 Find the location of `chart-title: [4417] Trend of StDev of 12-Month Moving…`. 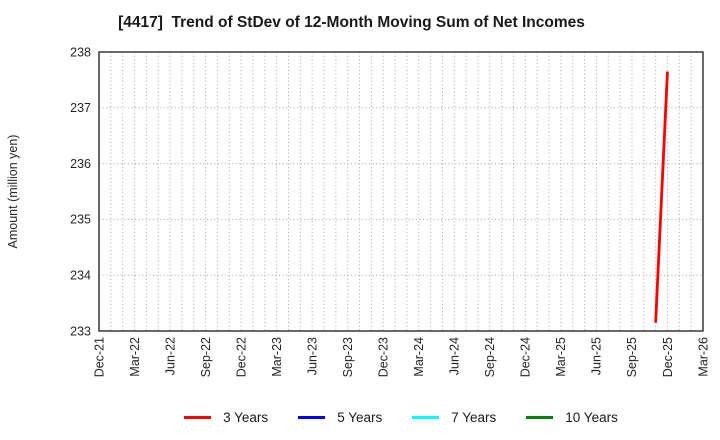

chart-title: [4417] Trend of StDev of 12-Month Moving… is located at coordinates (351, 22).